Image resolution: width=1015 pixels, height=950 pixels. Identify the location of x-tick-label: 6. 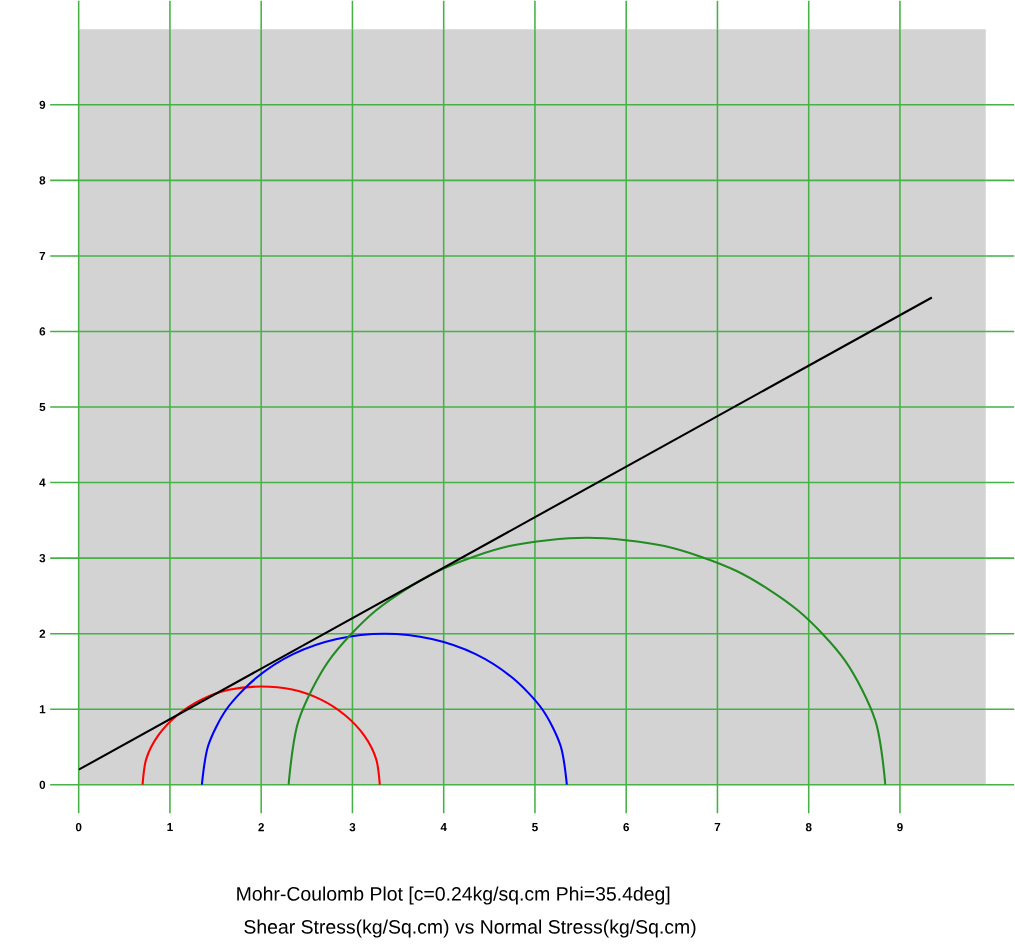
(626, 827).